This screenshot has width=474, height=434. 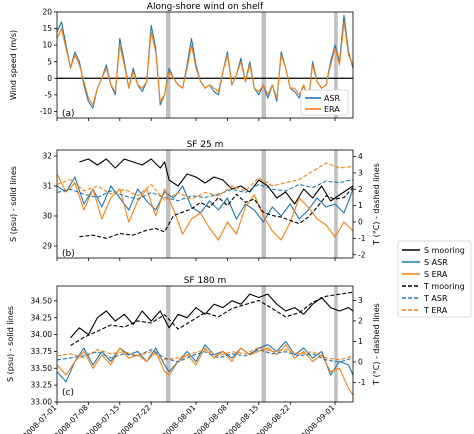 What do you see at coordinates (42, 300) in the screenshot?
I see `y-tick-label: 34.50` at bounding box center [42, 300].